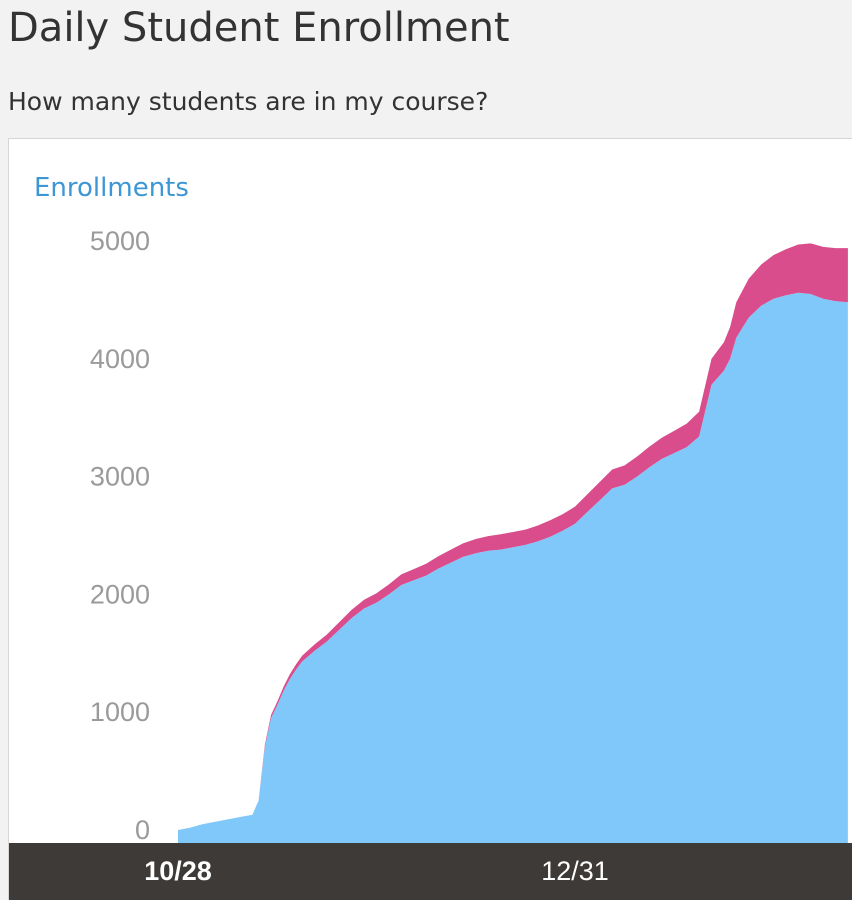 This screenshot has height=900, width=852. I want to click on page-subtitle: How many students are in my course?, so click(248, 101).